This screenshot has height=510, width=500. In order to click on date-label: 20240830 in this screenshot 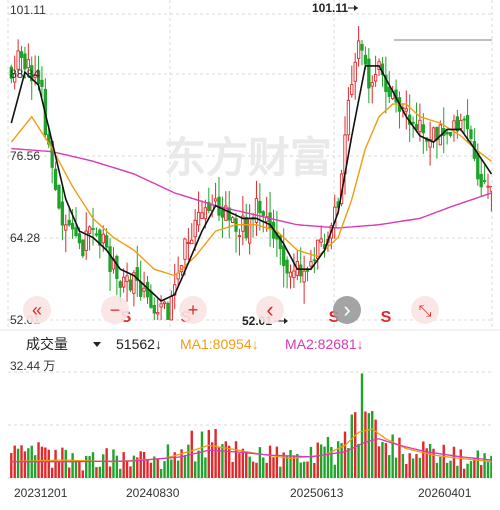, I will do `click(153, 493)`.